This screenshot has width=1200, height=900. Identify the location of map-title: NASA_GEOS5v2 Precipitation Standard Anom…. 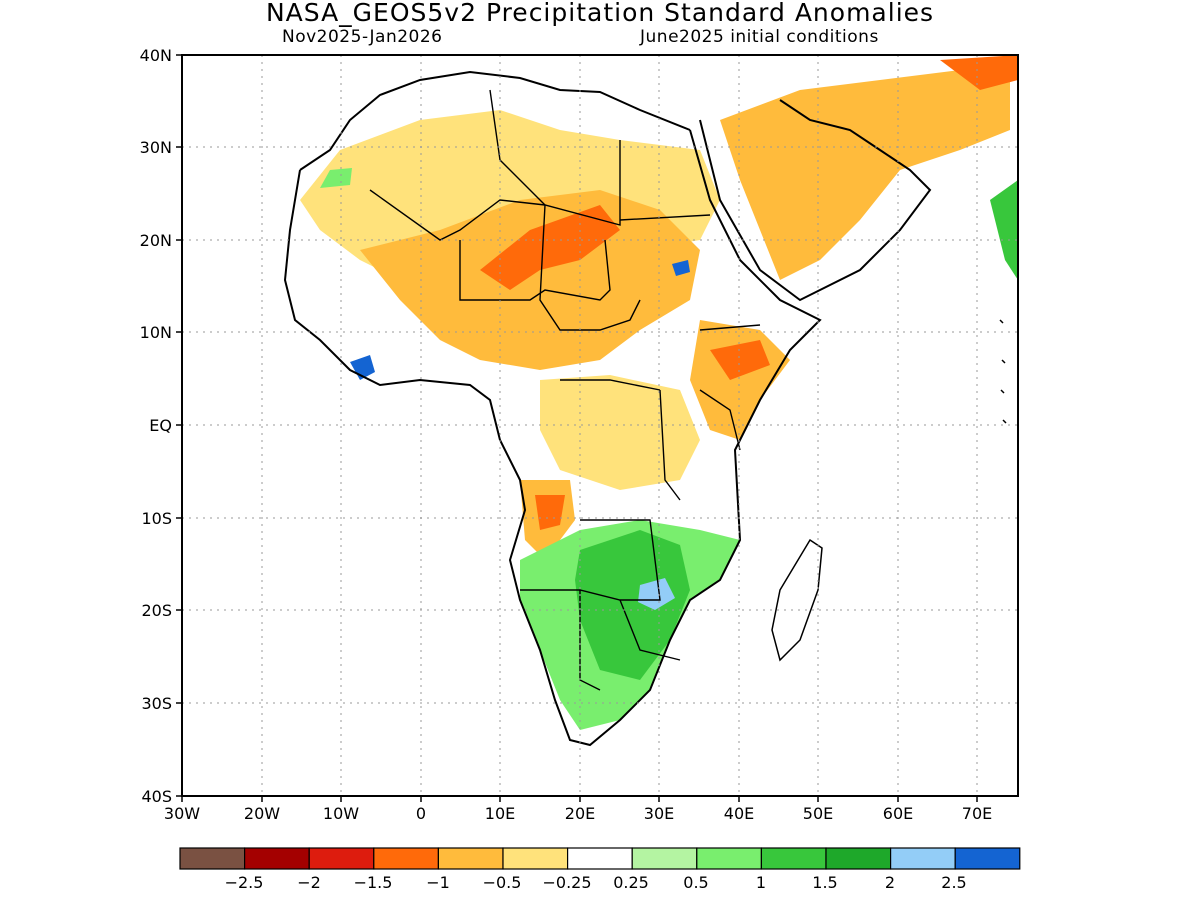
(600, 13).